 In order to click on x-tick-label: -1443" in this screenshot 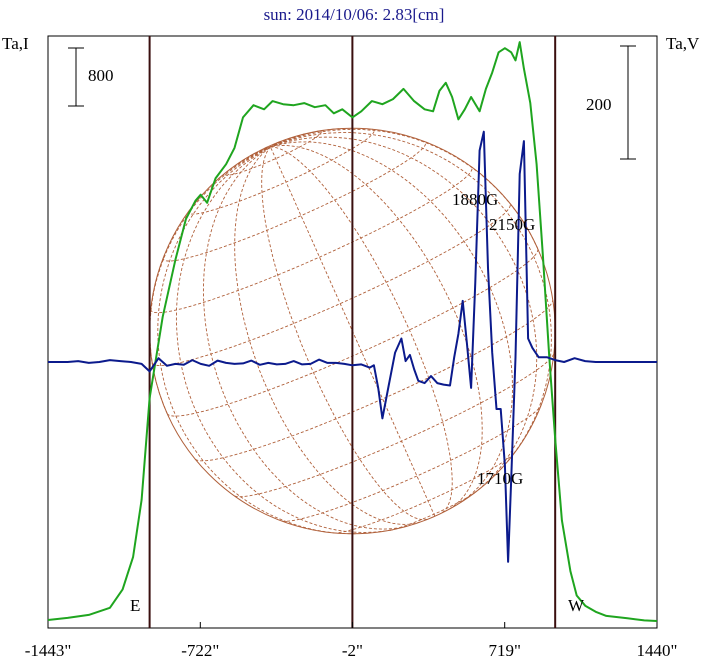, I will do `click(48, 650)`.